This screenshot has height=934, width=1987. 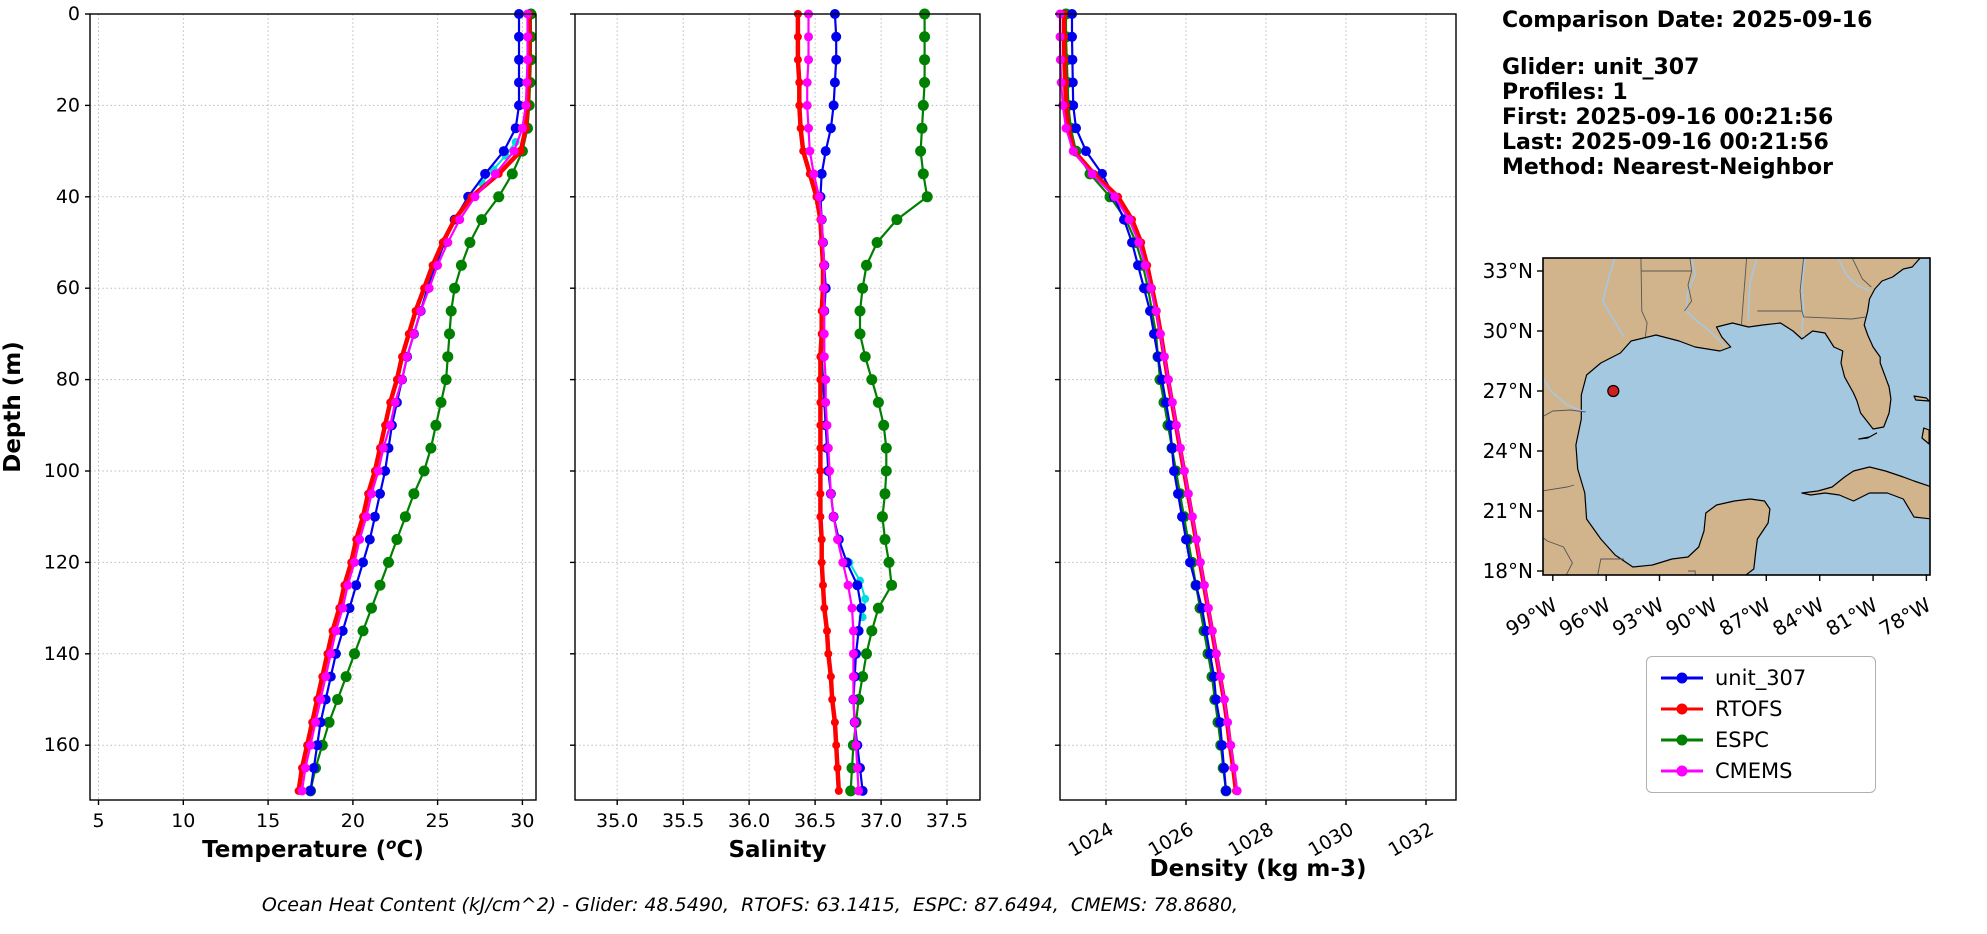 I want to click on legend-item: CMEMS, so click(x=1759, y=771).